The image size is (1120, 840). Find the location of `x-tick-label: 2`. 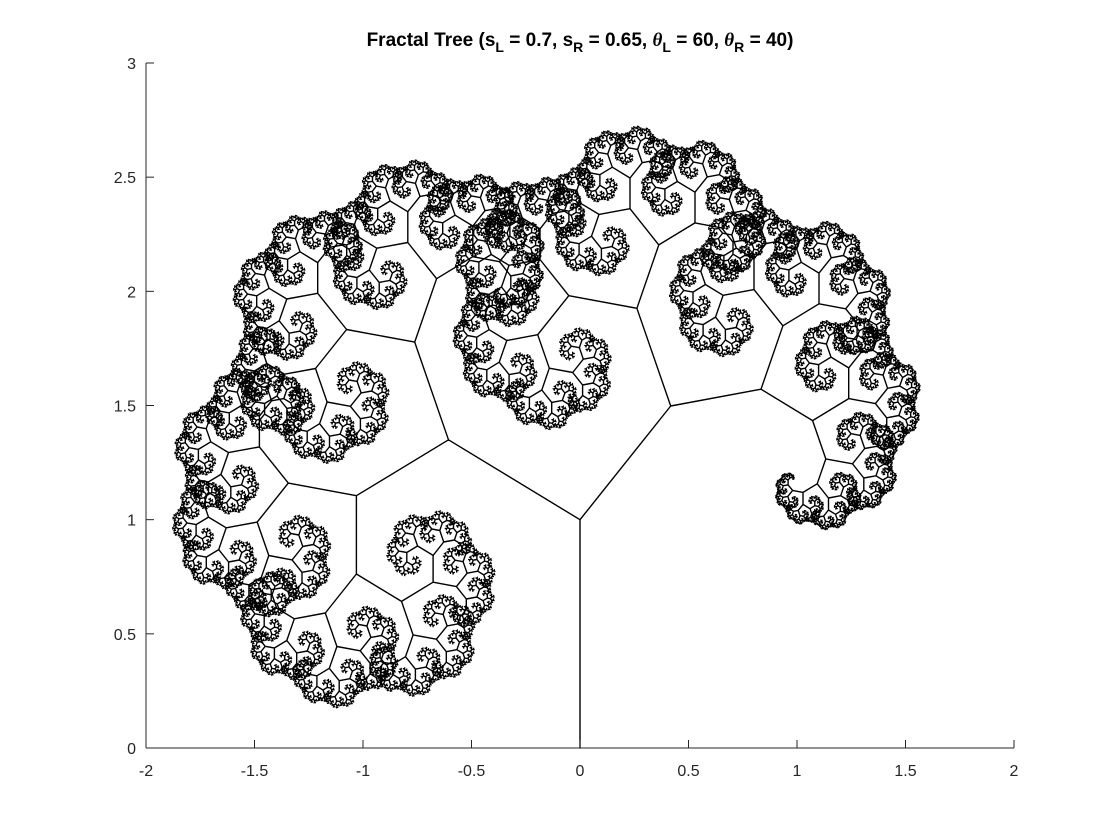

x-tick-label: 2 is located at coordinates (1014, 771).